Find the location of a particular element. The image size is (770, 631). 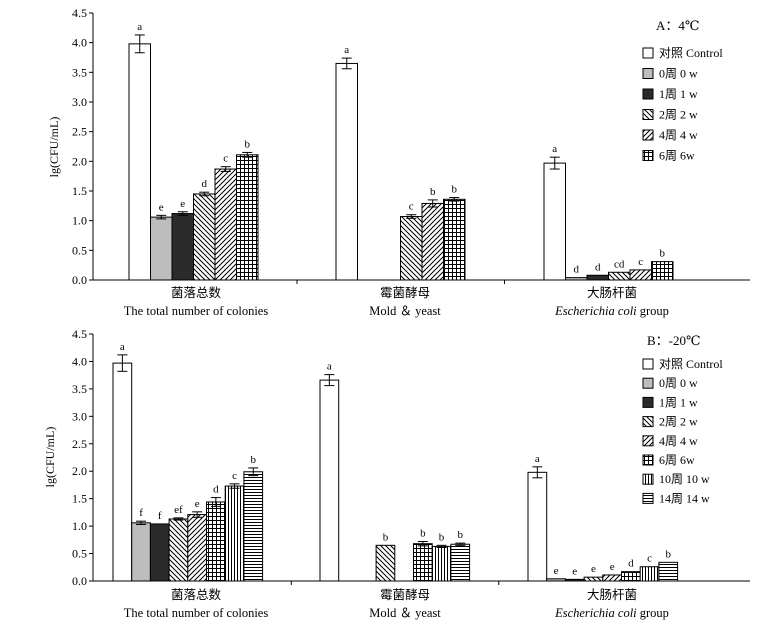

category-label-zh-mold: 霉菌酵母 is located at coordinates (405, 595).